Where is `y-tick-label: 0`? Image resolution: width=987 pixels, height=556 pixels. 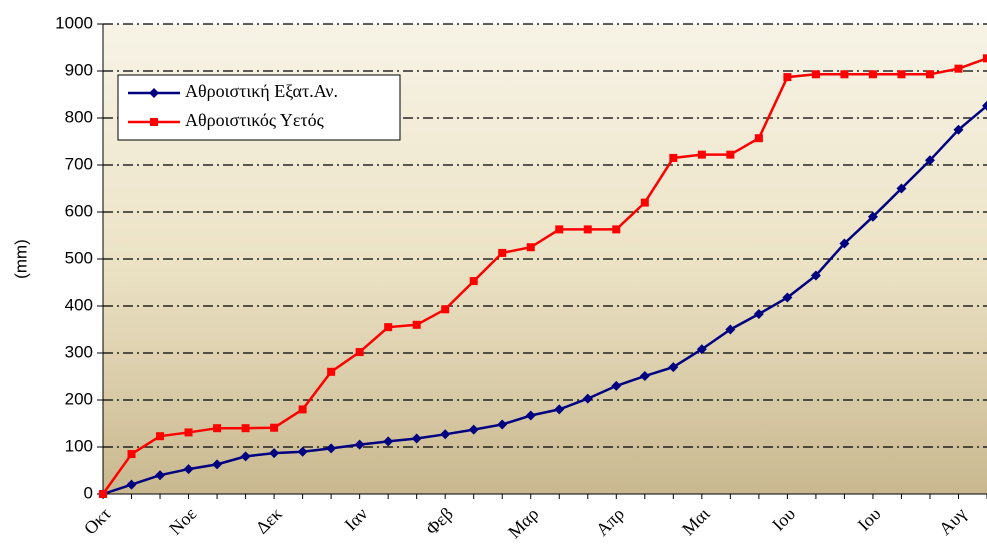 y-tick-label: 0 is located at coordinates (88, 492).